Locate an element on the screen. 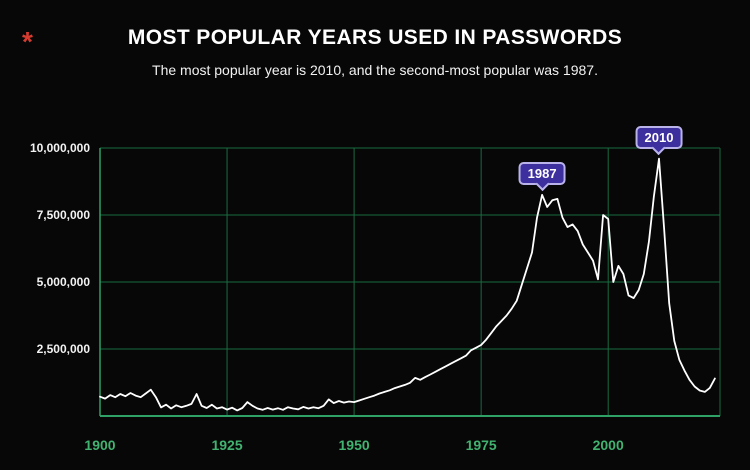 This screenshot has width=750, height=470. annotation-1987-label: 1987 is located at coordinates (542, 173).